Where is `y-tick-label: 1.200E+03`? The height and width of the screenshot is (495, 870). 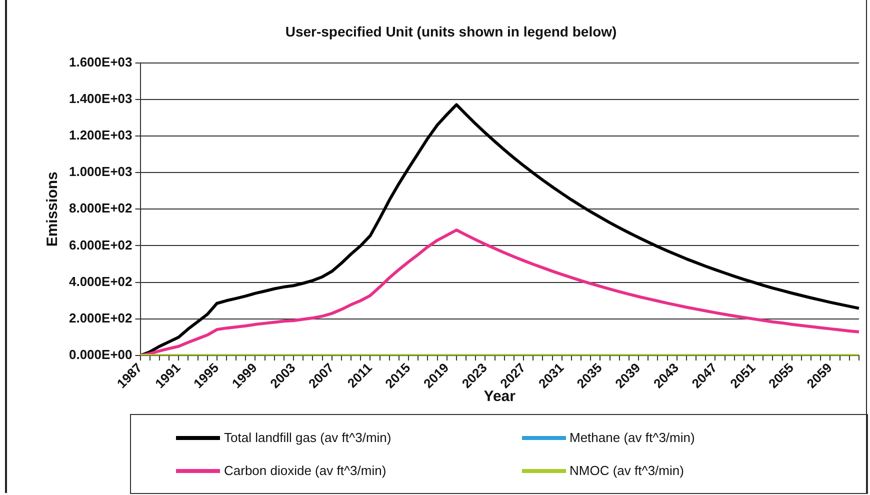
y-tick-label: 1.200E+03 is located at coordinates (100, 135).